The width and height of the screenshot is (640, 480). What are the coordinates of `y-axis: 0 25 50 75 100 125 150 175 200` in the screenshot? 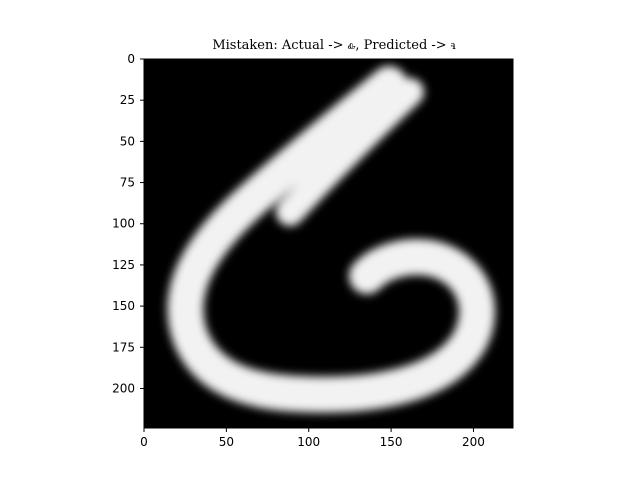 It's located at (128, 223).